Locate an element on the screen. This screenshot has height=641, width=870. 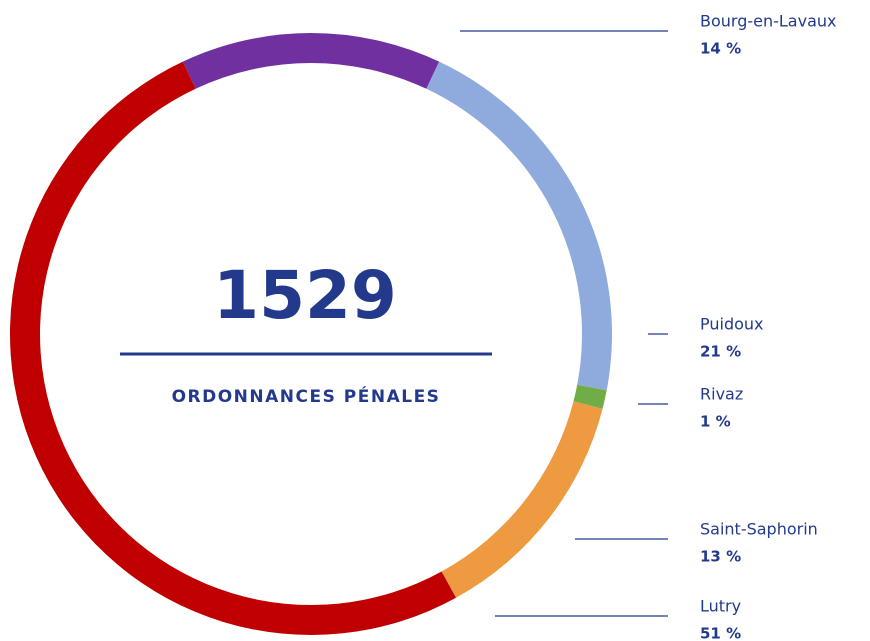
legend-name: Lutry is located at coordinates (720, 606).